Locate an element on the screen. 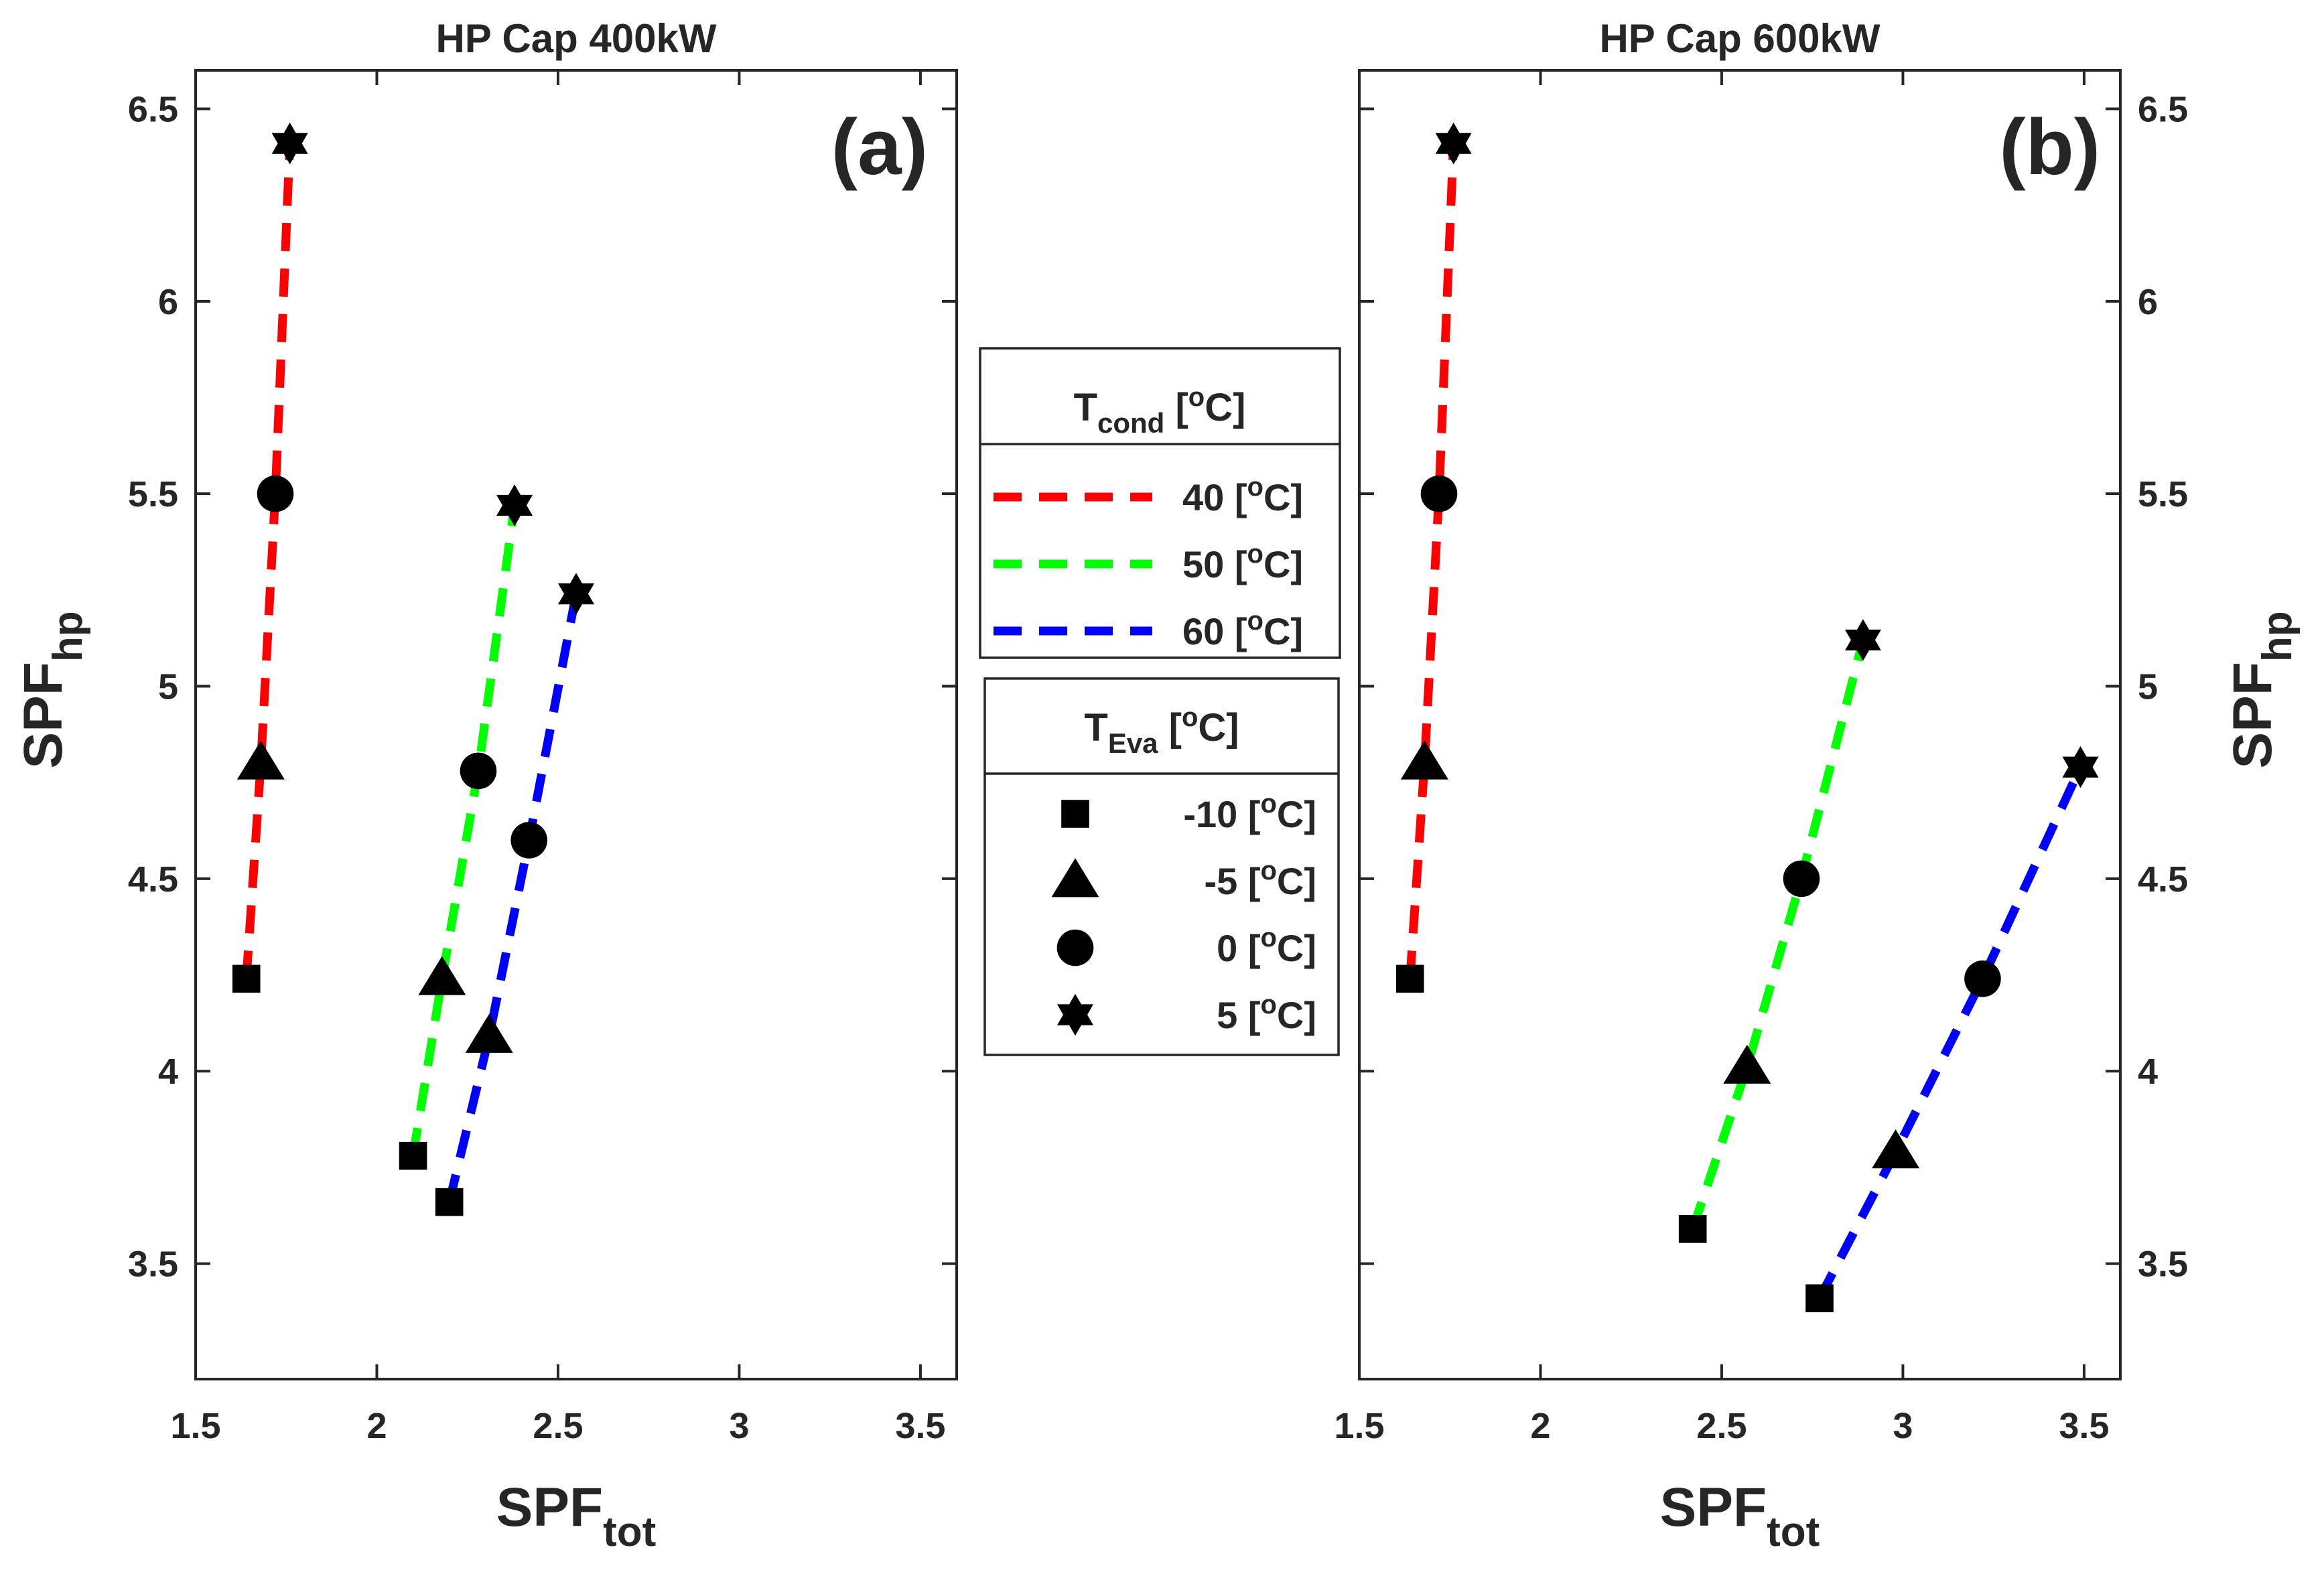 The height and width of the screenshot is (1570, 2324). legend-eva-marker-square is located at coordinates (1075, 814).